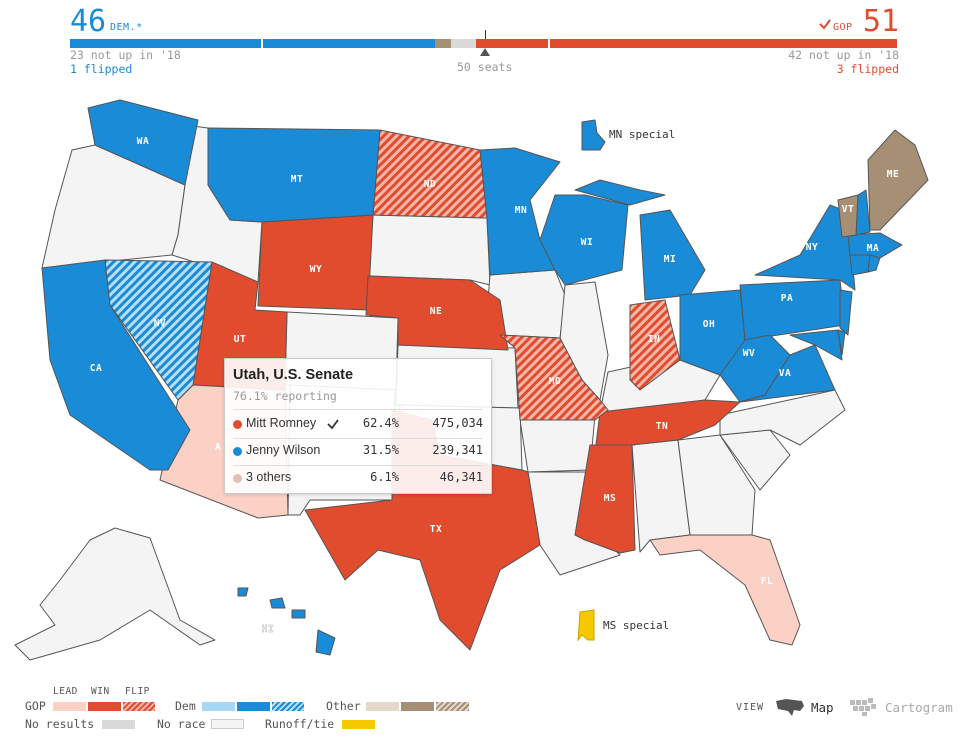  Describe the element at coordinates (283, 450) in the screenshot. I see `candidate-name: Jenny Wilson` at that location.